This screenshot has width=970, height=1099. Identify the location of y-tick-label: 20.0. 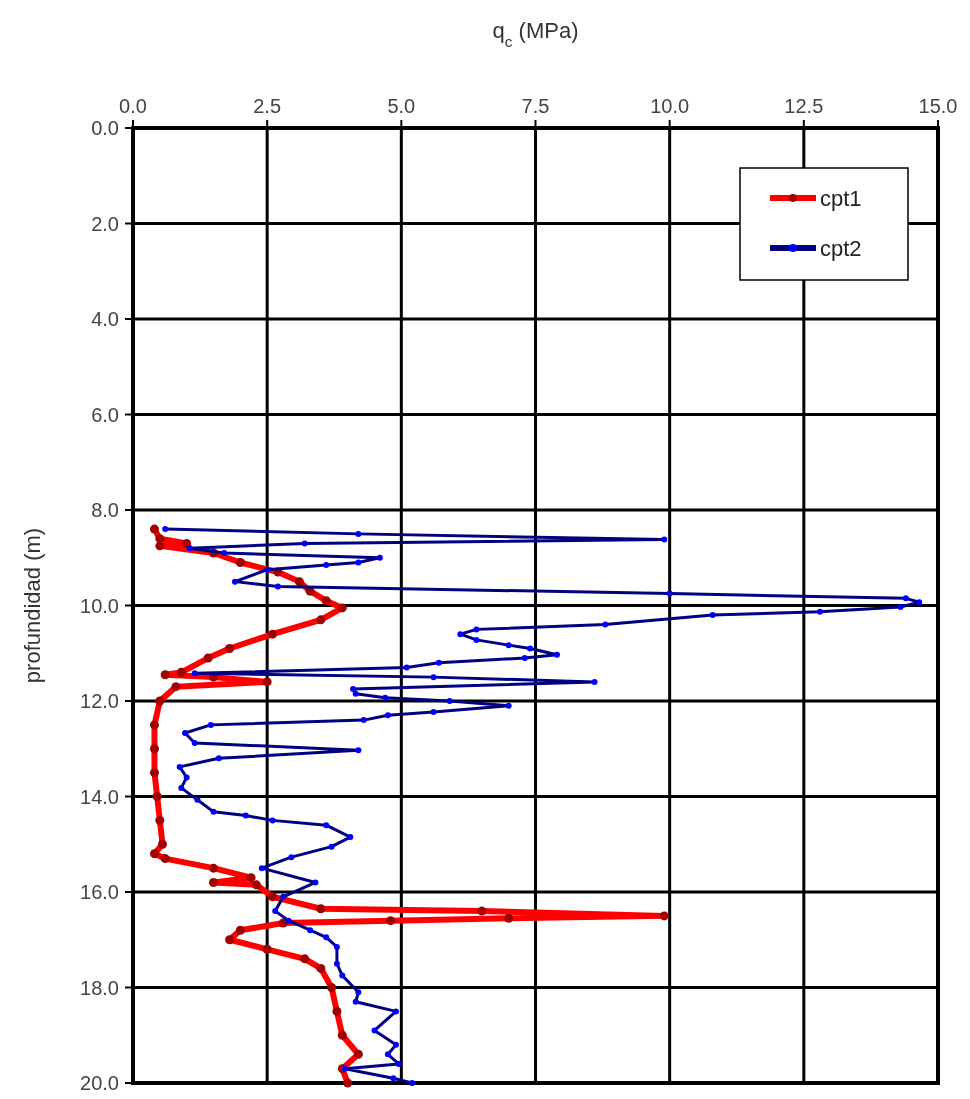
(99, 1083).